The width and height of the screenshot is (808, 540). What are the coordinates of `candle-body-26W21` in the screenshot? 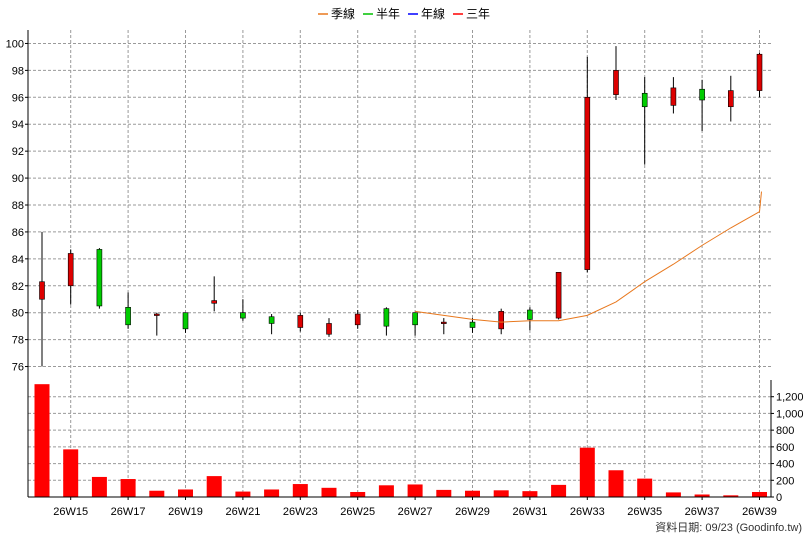 It's located at (243, 315).